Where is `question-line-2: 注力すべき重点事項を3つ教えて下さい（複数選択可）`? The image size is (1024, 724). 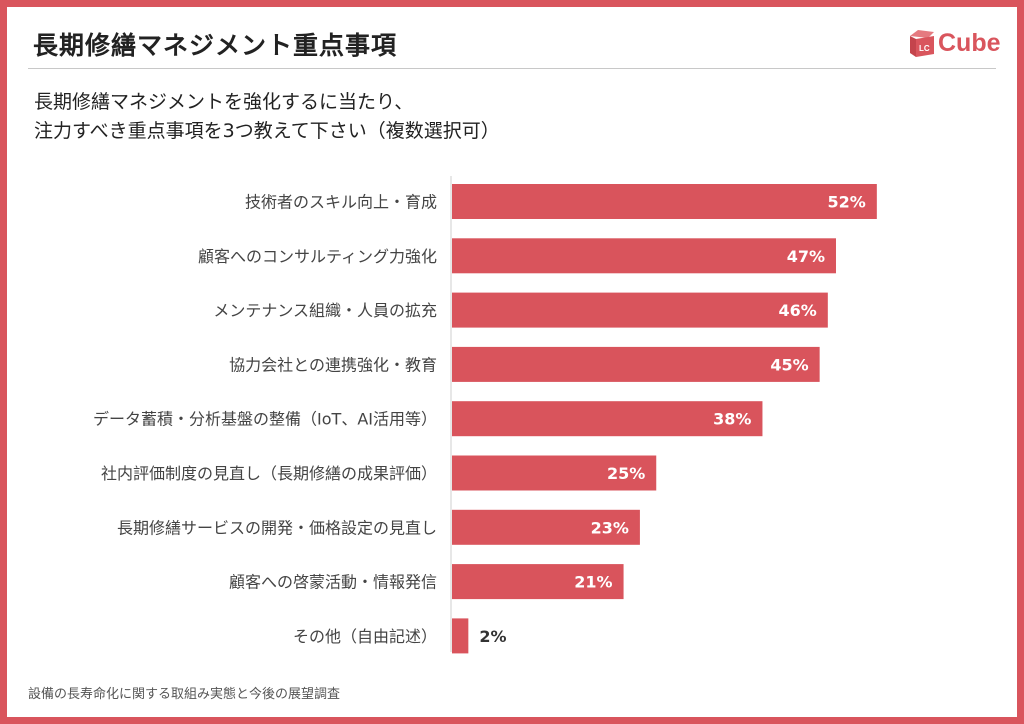
question-line-2: 注力すべき重点事項を3つ教えて下さい（複数選択可） is located at coordinates (267, 131).